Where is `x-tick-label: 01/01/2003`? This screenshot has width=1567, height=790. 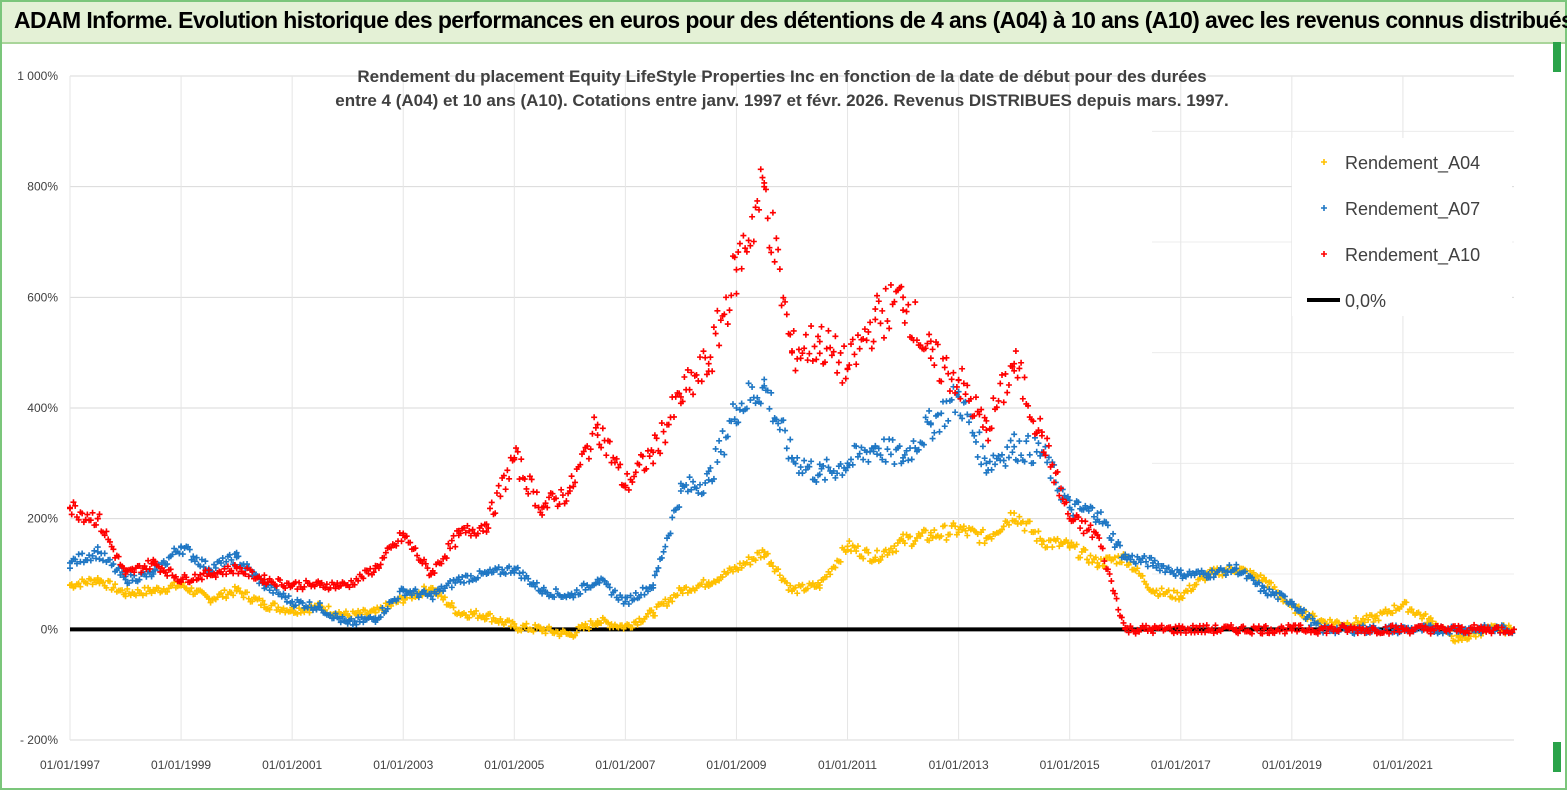
x-tick-label: 01/01/2003 is located at coordinates (403, 765).